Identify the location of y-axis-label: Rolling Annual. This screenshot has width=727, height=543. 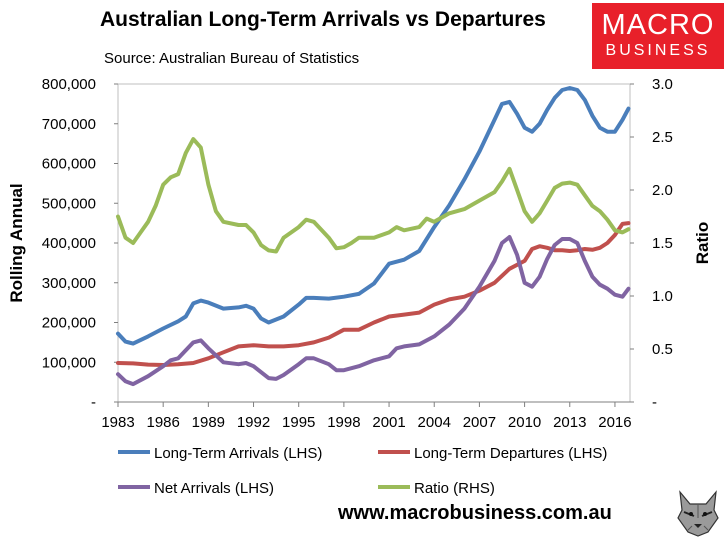
(16, 242).